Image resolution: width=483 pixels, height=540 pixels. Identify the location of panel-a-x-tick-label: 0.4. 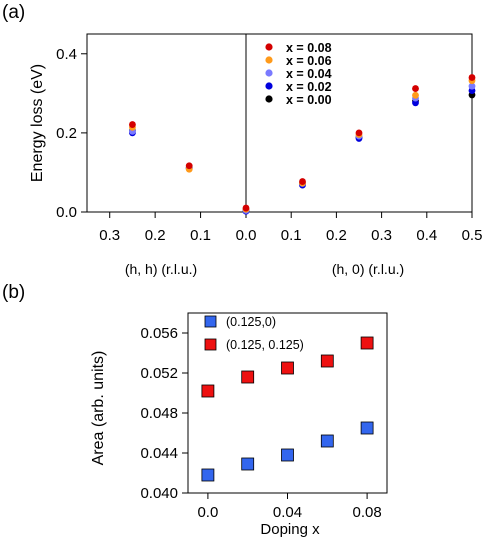
(426, 235).